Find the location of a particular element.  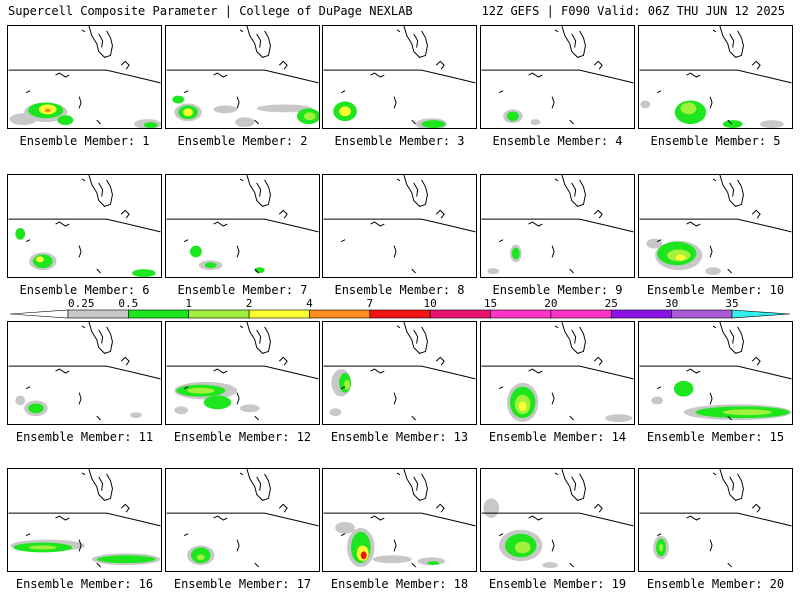

panel-label-4: Ensemble Member: 4 is located at coordinates (557, 141).